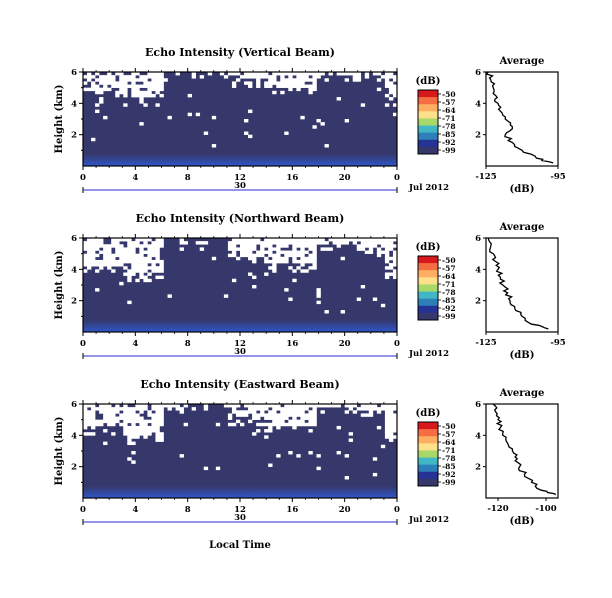 Image resolution: width=612 pixels, height=598 pixels. Describe the element at coordinates (522, 285) in the screenshot. I see `profile-frame` at that location.